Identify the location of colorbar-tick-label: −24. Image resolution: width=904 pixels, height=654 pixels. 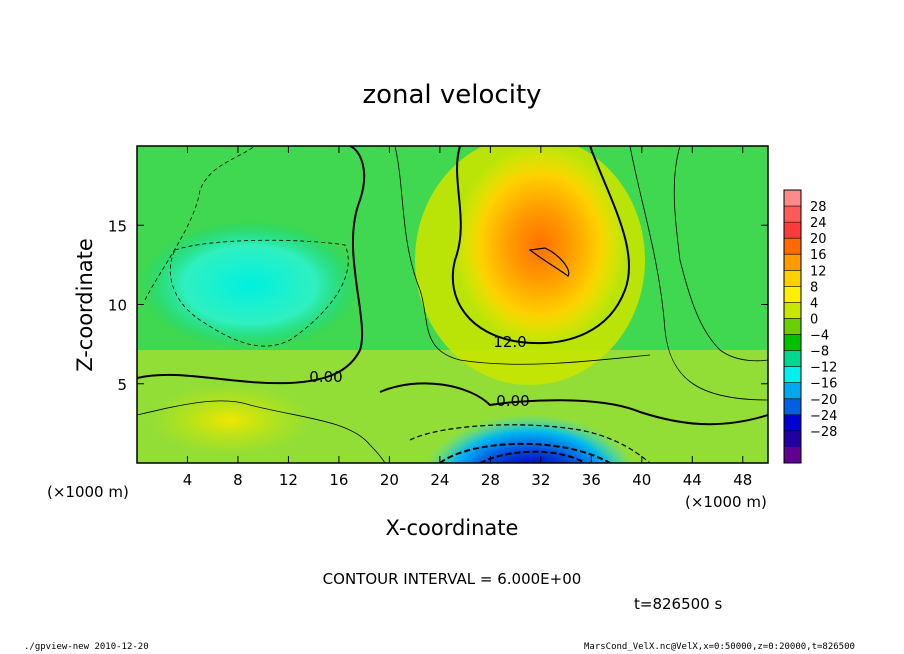
(823, 416).